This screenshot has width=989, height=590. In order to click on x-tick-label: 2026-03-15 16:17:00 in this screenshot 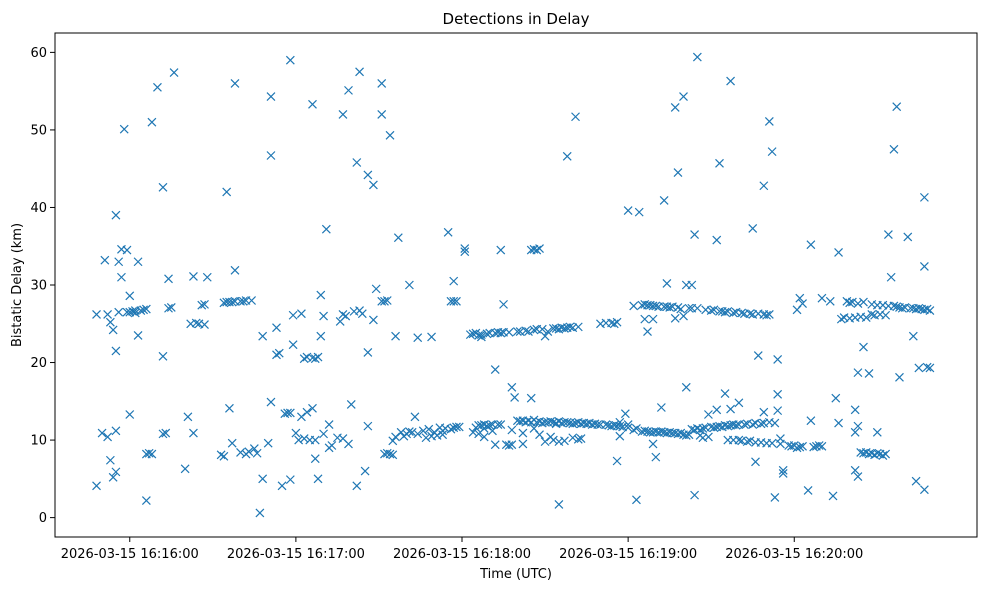, I will do `click(296, 554)`.